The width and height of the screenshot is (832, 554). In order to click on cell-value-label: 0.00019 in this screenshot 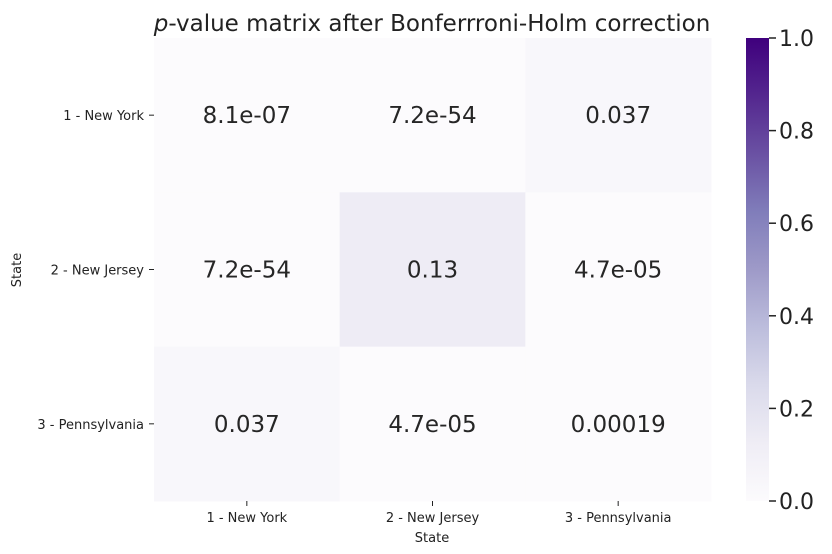, I will do `click(618, 425)`.